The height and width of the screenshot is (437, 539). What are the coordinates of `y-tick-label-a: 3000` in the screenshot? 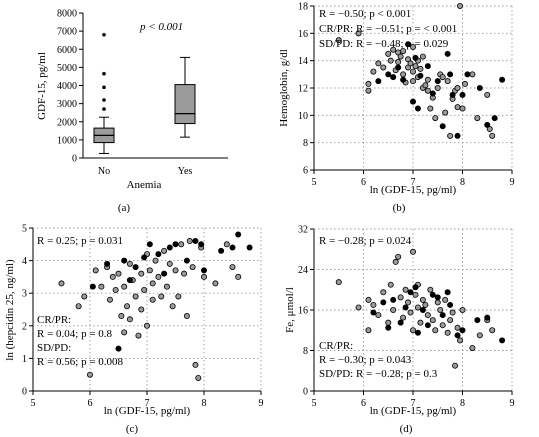 It's located at (67, 104).